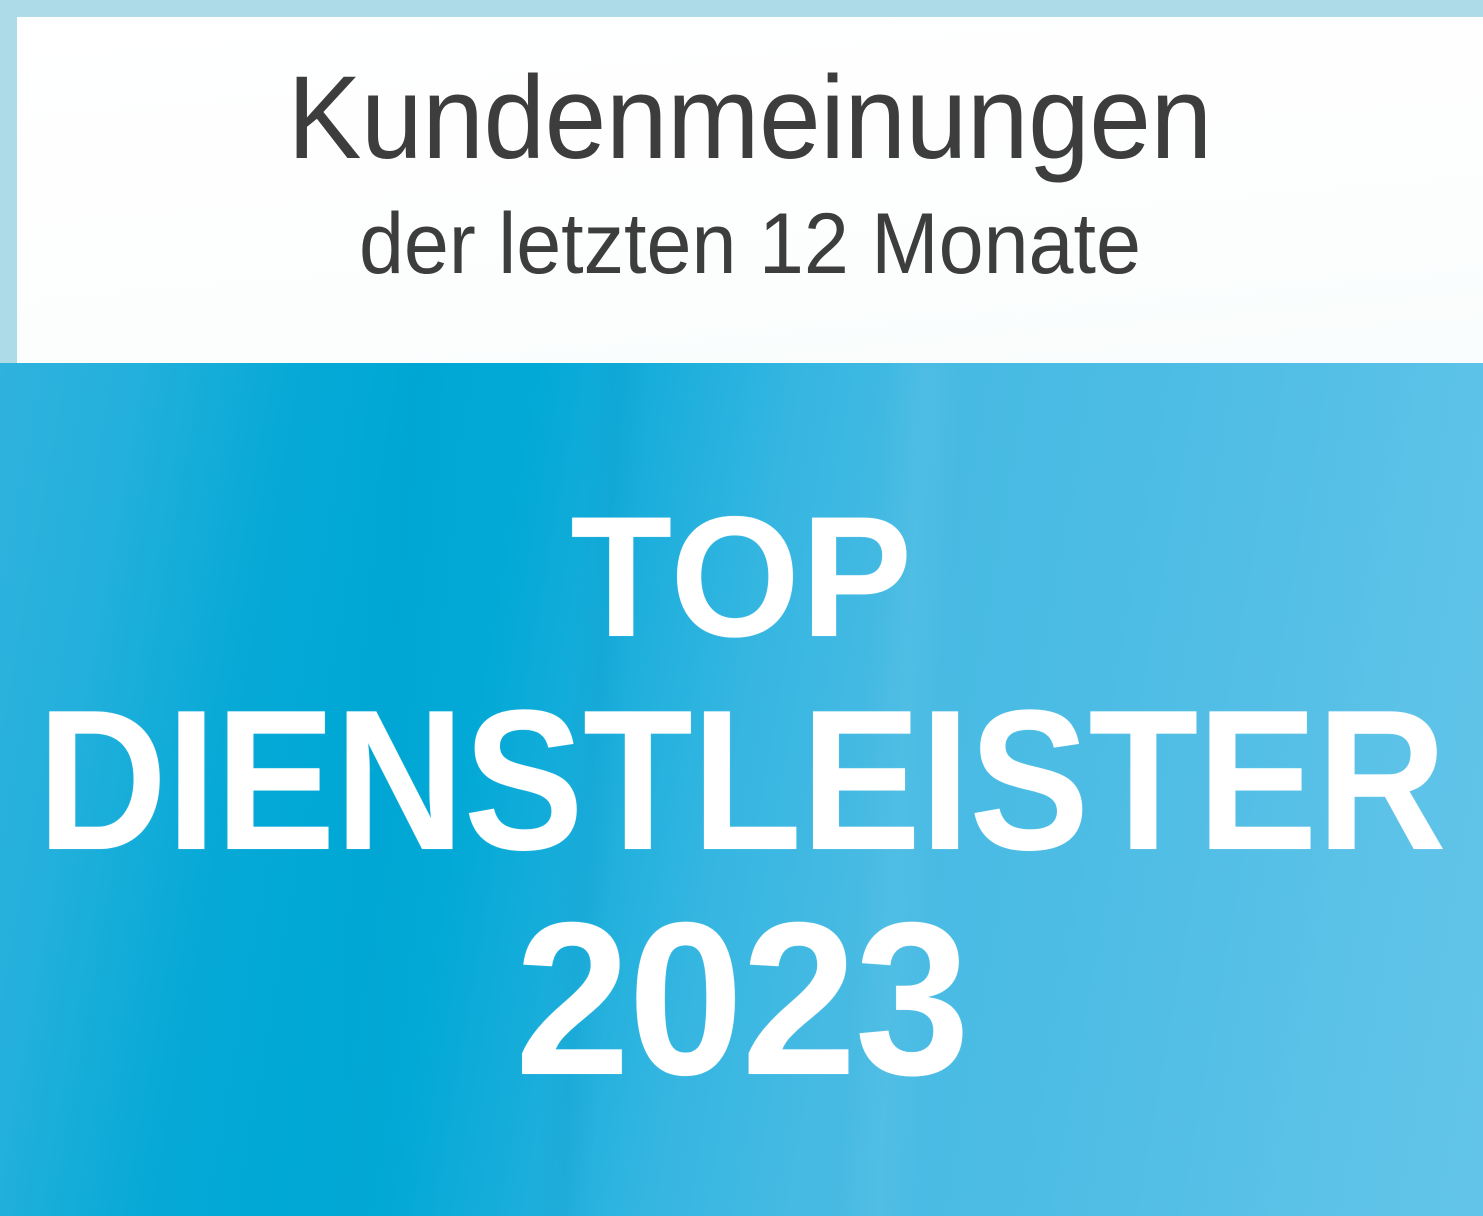  Describe the element at coordinates (742, 999) in the screenshot. I see `award-label-year: 2023` at that location.